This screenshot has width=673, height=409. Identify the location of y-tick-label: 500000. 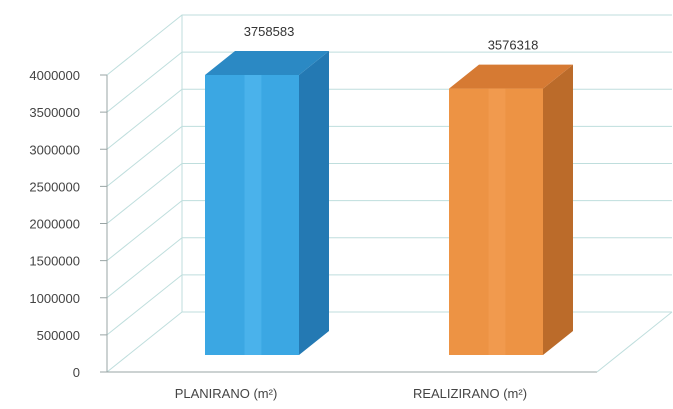
(58, 335).